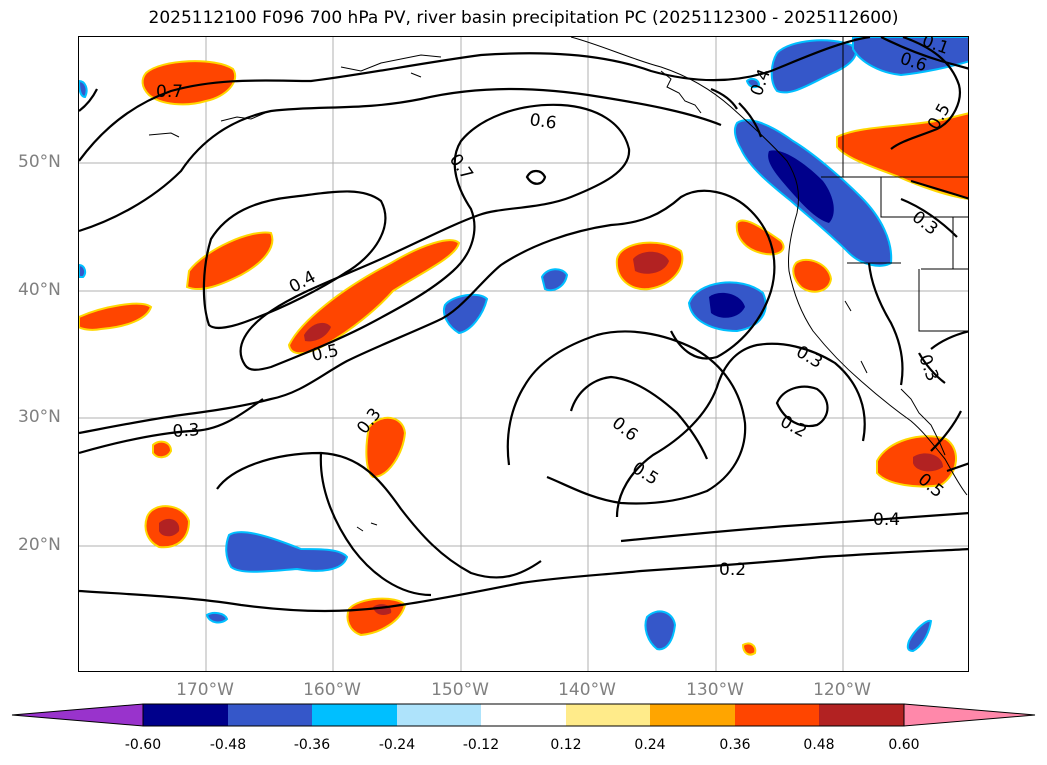 This screenshot has height=765, width=1047. I want to click on colorbar-outline, so click(523, 715).